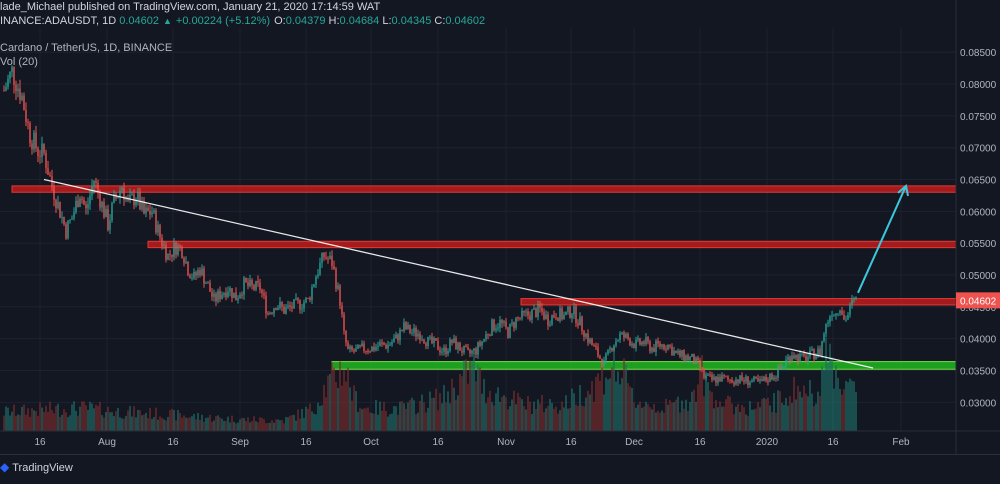  What do you see at coordinates (19, 62) in the screenshot?
I see `volume-legend: Vol (20)` at bounding box center [19, 62].